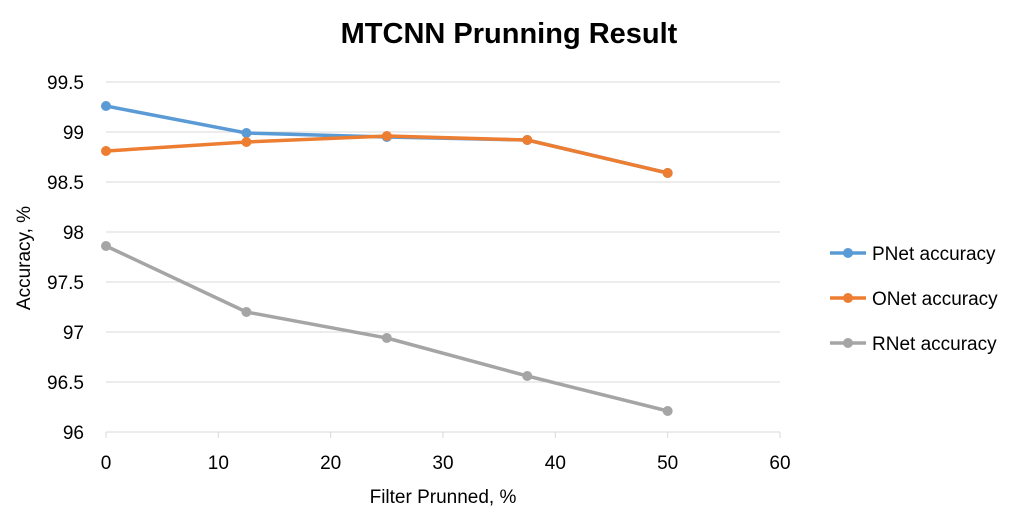  What do you see at coordinates (65, 83) in the screenshot?
I see `y-tick-label: 99.5` at bounding box center [65, 83].